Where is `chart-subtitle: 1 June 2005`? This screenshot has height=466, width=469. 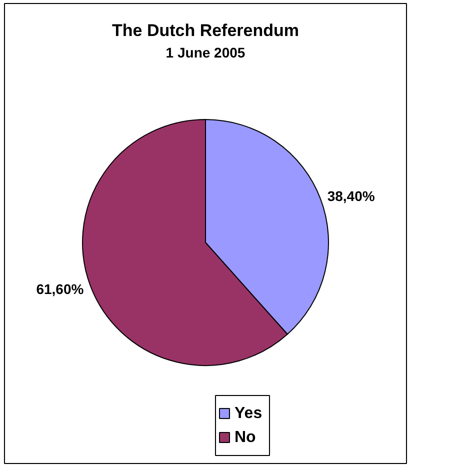 chart-subtitle: 1 June 2005 is located at coordinates (206, 52).